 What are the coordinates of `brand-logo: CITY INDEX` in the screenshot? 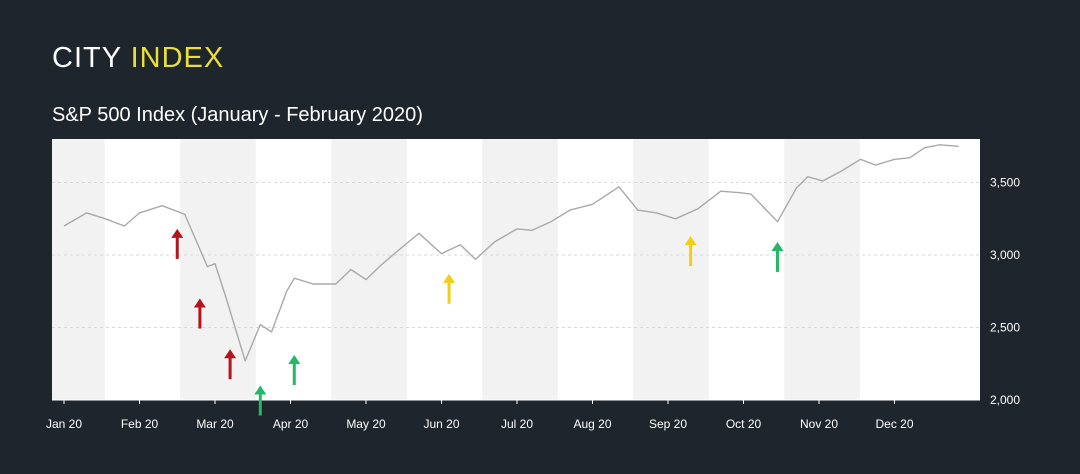 It's located at (138, 58).